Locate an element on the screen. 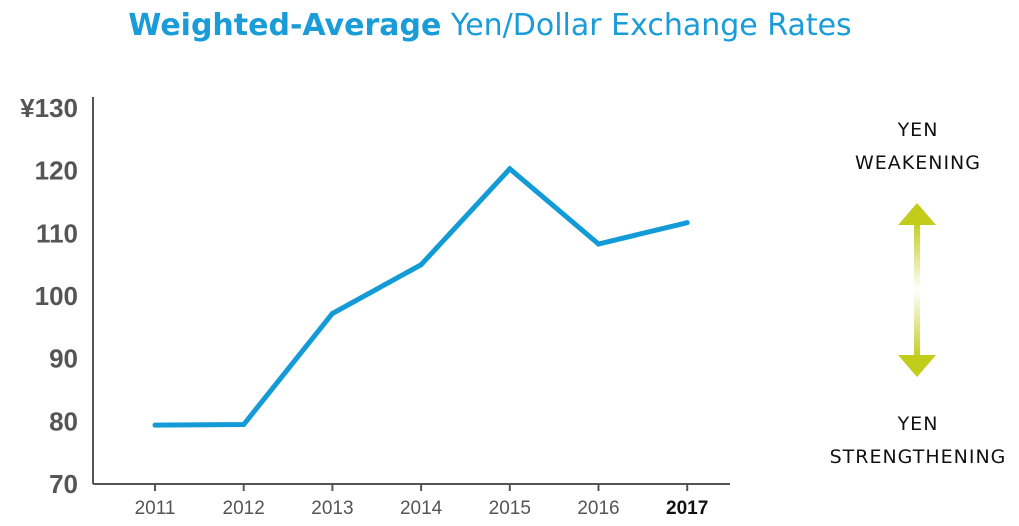 Image resolution: width=1019 pixels, height=526 pixels. y-tick-label: 80 is located at coordinates (63, 421).